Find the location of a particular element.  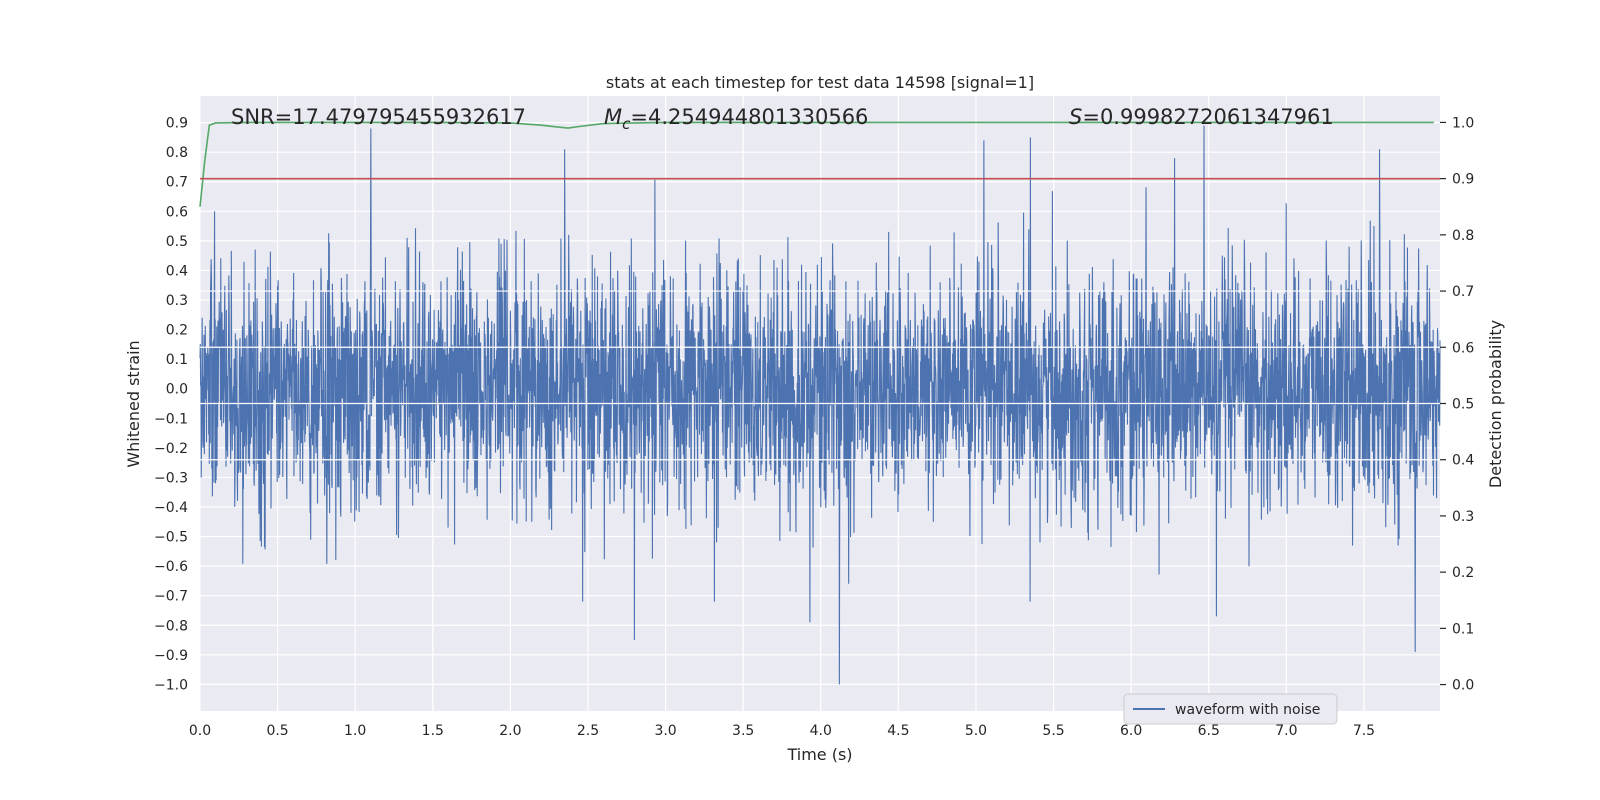

y-right-tick-label: 0.2 is located at coordinates (1463, 573).